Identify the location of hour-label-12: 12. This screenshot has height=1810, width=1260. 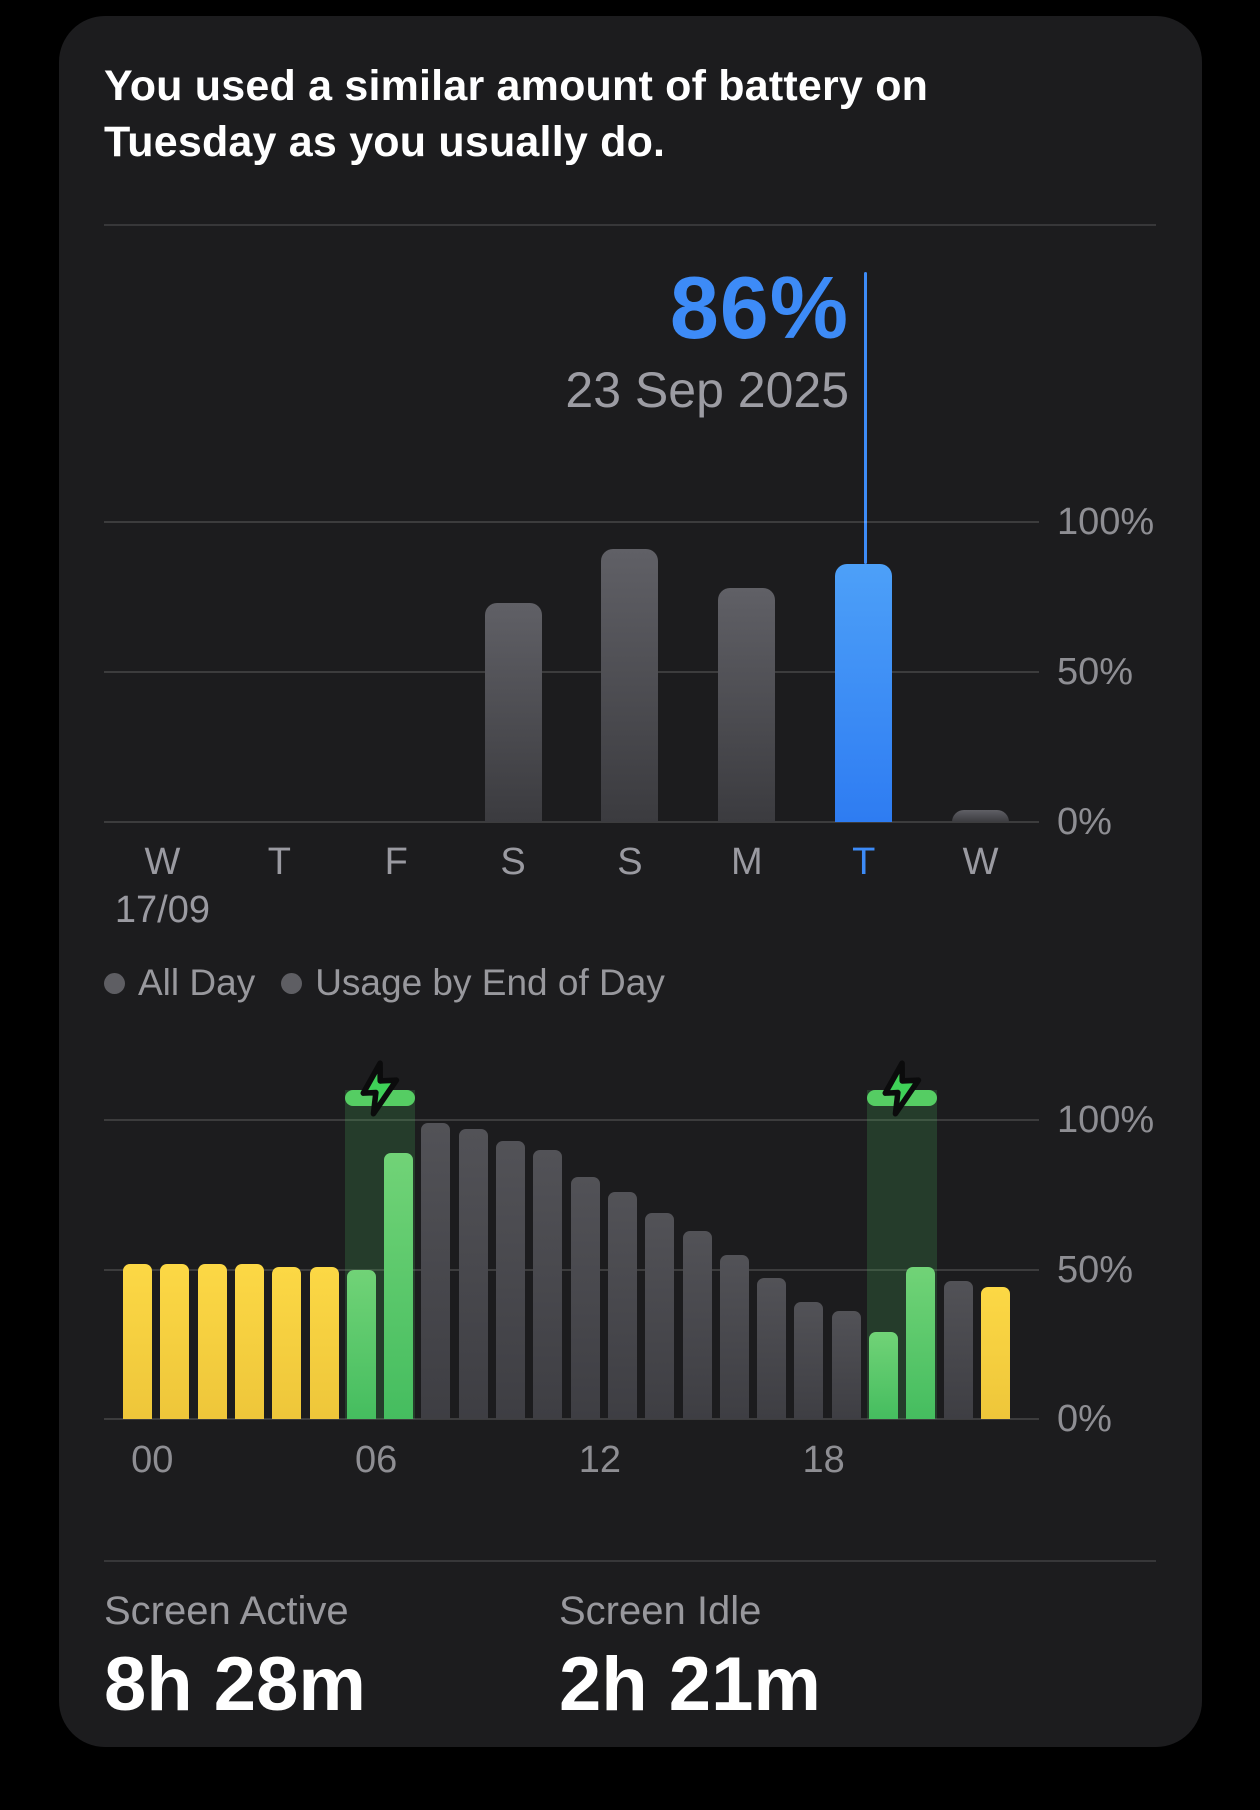
(600, 1460).